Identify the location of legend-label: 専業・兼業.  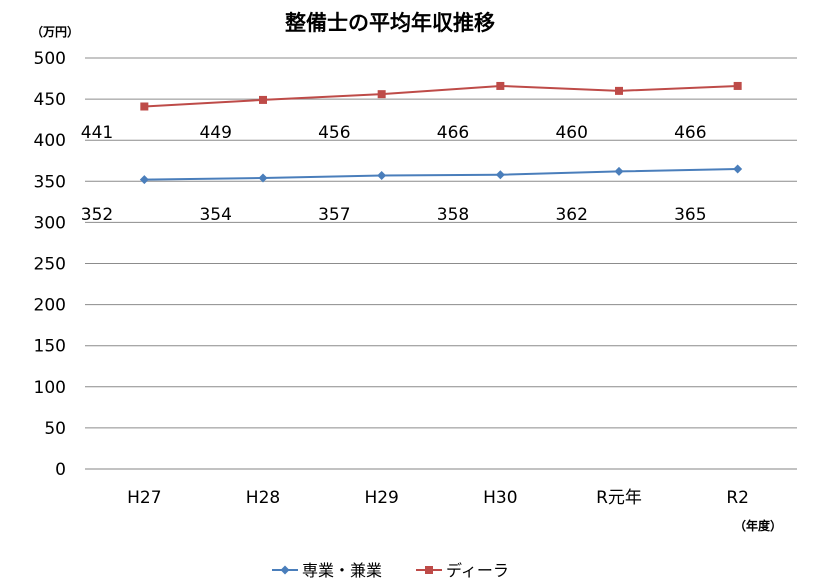
(342, 570).